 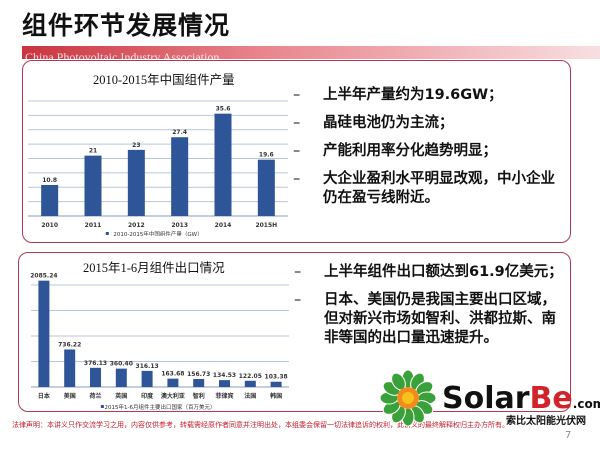 I want to click on tick-label: 智利, so click(x=199, y=396).